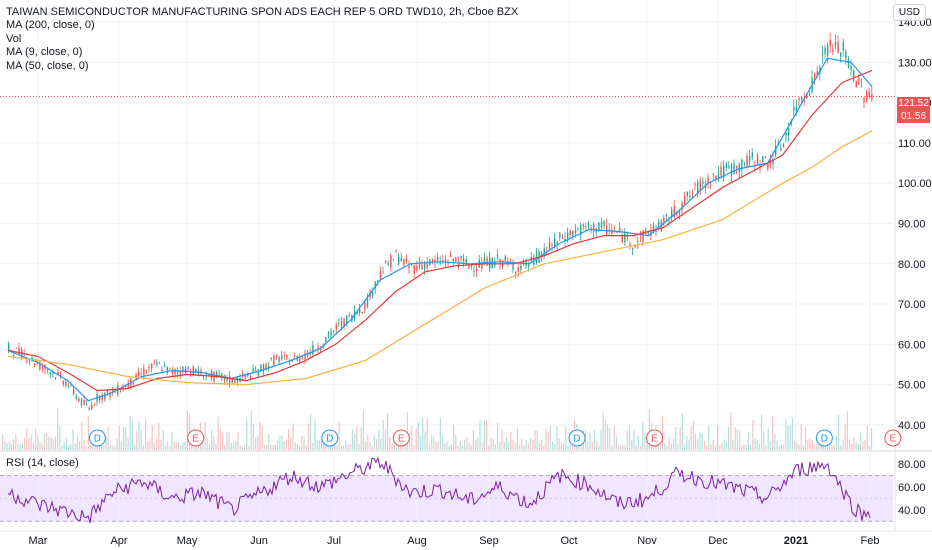 This screenshot has height=550, width=932. What do you see at coordinates (489, 541) in the screenshot?
I see `time-axis-label: Sep` at bounding box center [489, 541].